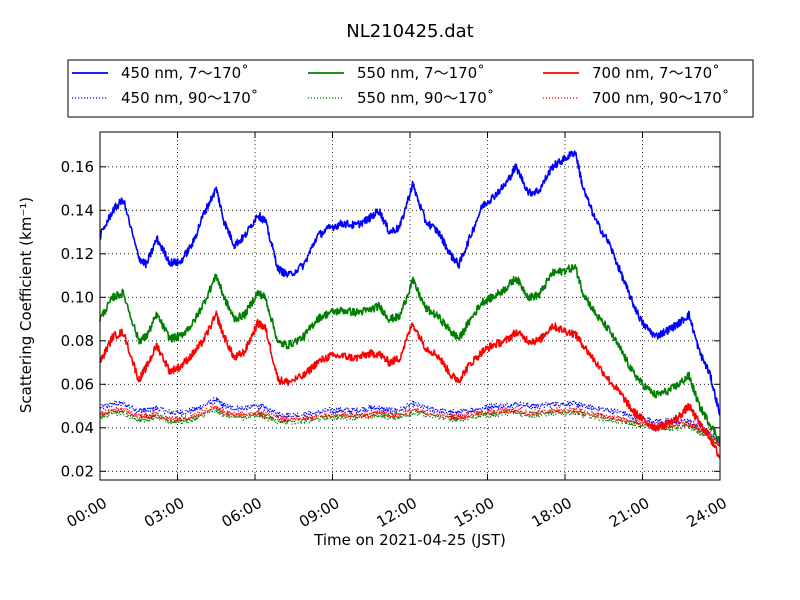  Describe the element at coordinates (421, 73) in the screenshot. I see `legend-label: 550 nm, 7～170˚` at that location.